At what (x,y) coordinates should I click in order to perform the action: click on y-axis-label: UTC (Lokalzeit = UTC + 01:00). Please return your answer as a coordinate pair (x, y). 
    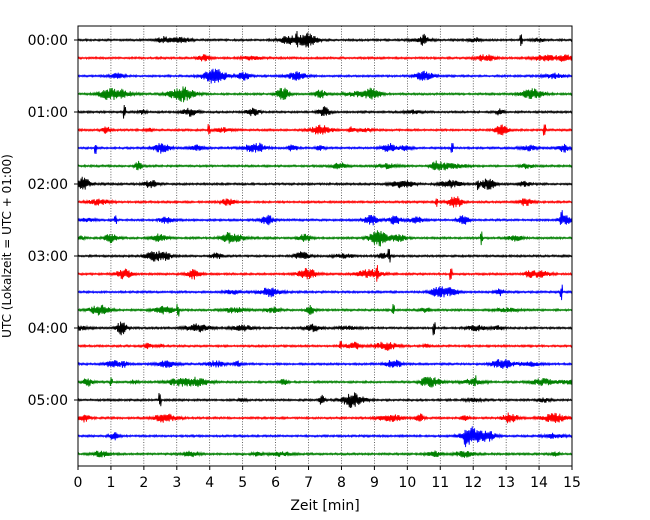
    Looking at the image, I should click on (7, 246).